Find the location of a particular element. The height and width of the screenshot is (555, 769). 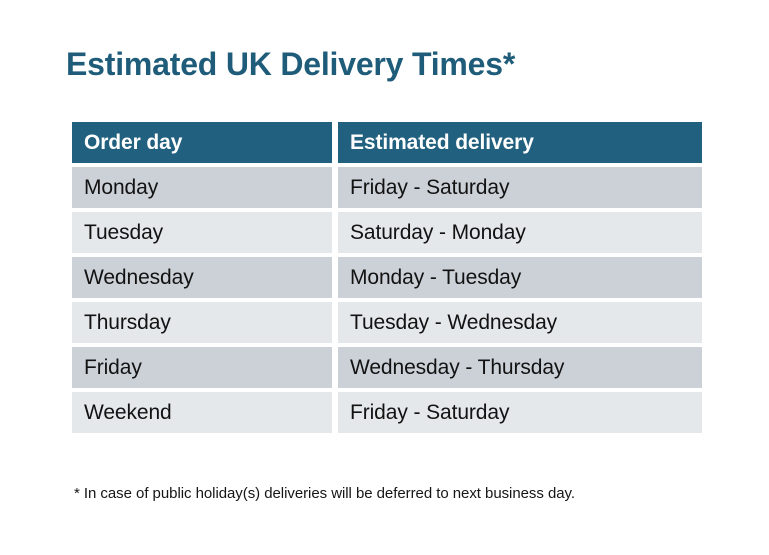

table-row: Thursday Tuesday - Wednesday is located at coordinates (387, 322).